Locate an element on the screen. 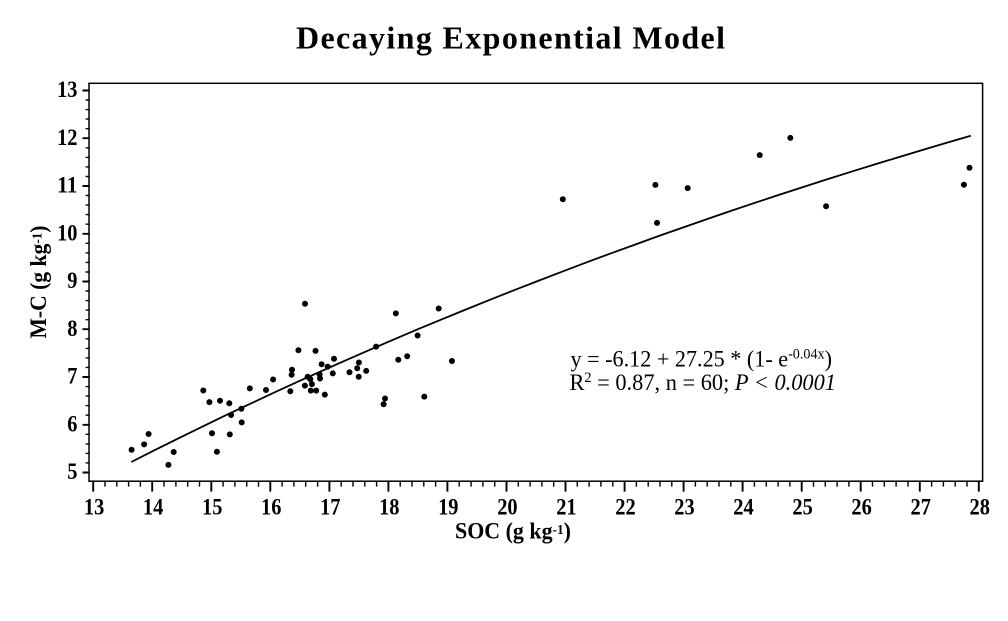  svg-text: 17 is located at coordinates (330, 507).